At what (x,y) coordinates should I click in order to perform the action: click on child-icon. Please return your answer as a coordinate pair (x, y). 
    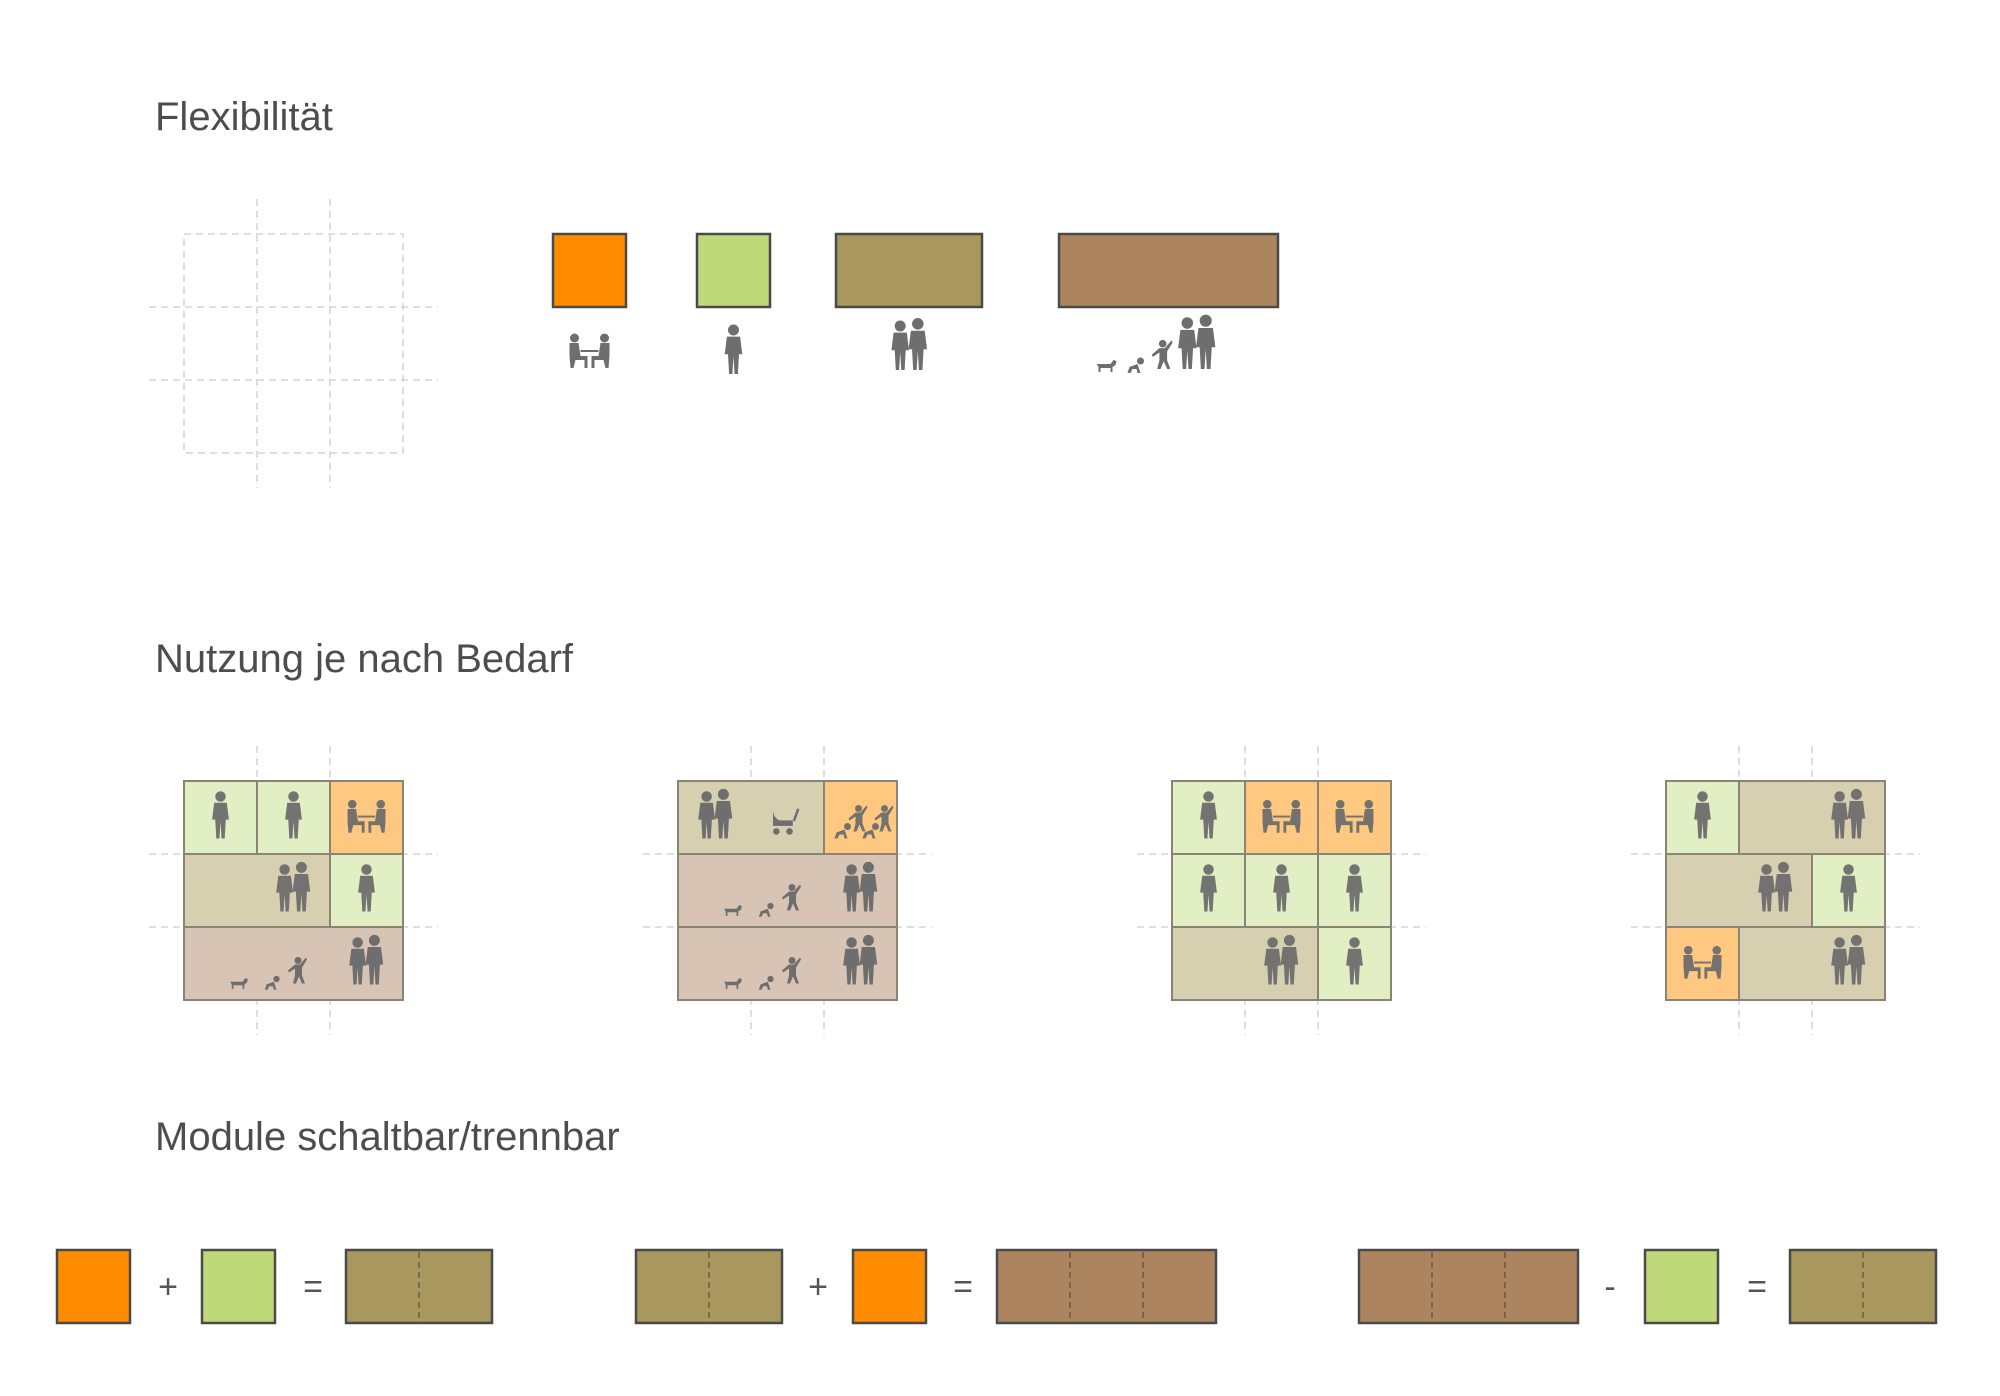
    Looking at the image, I should click on (1162, 354).